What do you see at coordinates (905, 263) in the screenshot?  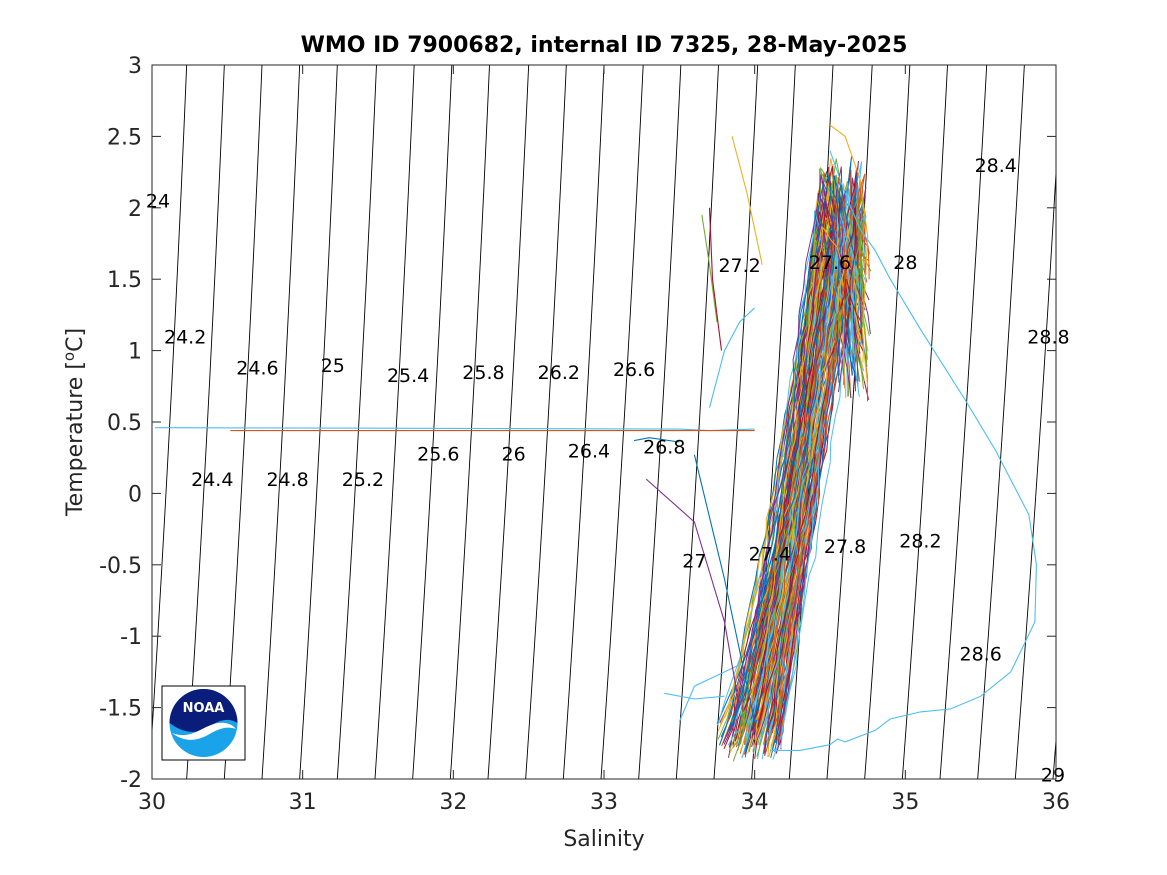 I see `density-label: 28` at bounding box center [905, 263].